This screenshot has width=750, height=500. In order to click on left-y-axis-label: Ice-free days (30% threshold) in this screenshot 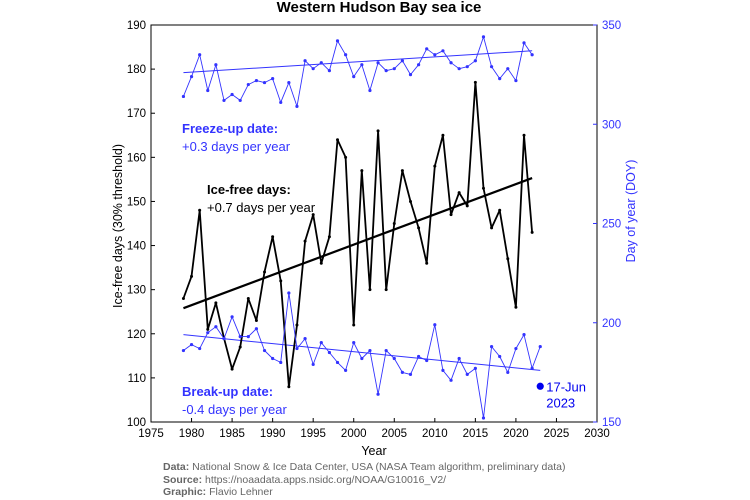, I will do `click(118, 226)`.